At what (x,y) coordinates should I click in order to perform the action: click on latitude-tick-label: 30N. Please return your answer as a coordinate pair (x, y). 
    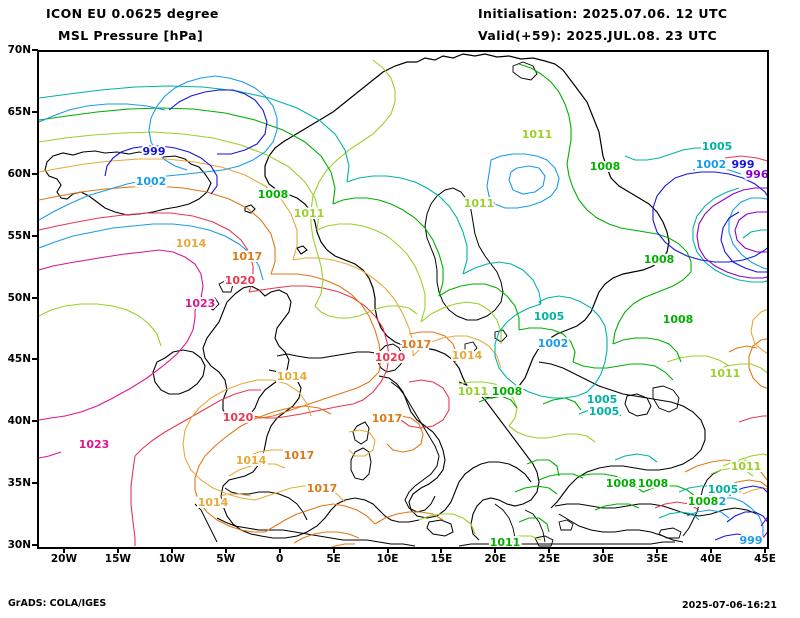
    Looking at the image, I should click on (19, 545).